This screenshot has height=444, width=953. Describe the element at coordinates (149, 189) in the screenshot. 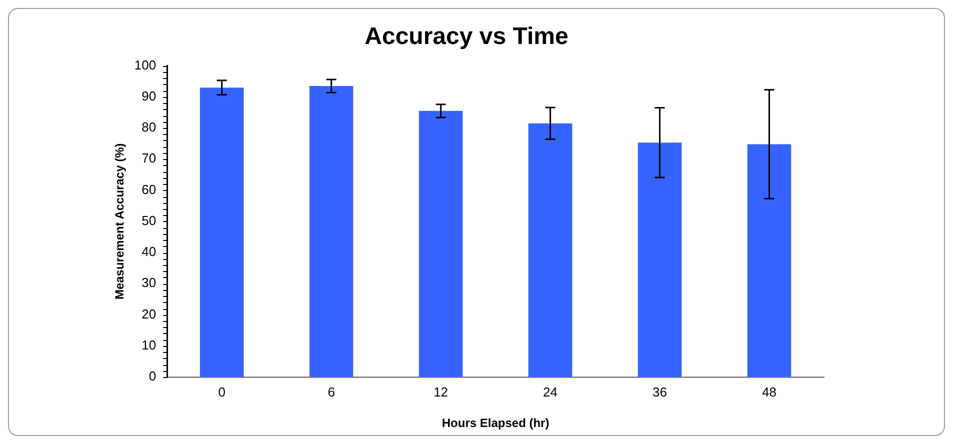

I see `y-tick-label: 60` at that location.